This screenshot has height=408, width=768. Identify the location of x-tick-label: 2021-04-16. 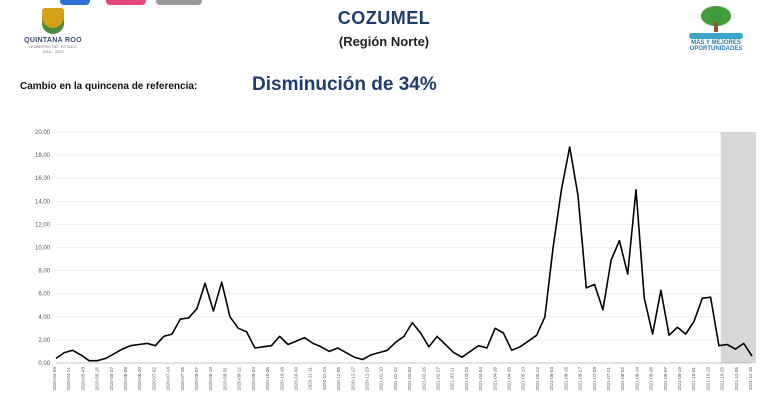
(494, 379).